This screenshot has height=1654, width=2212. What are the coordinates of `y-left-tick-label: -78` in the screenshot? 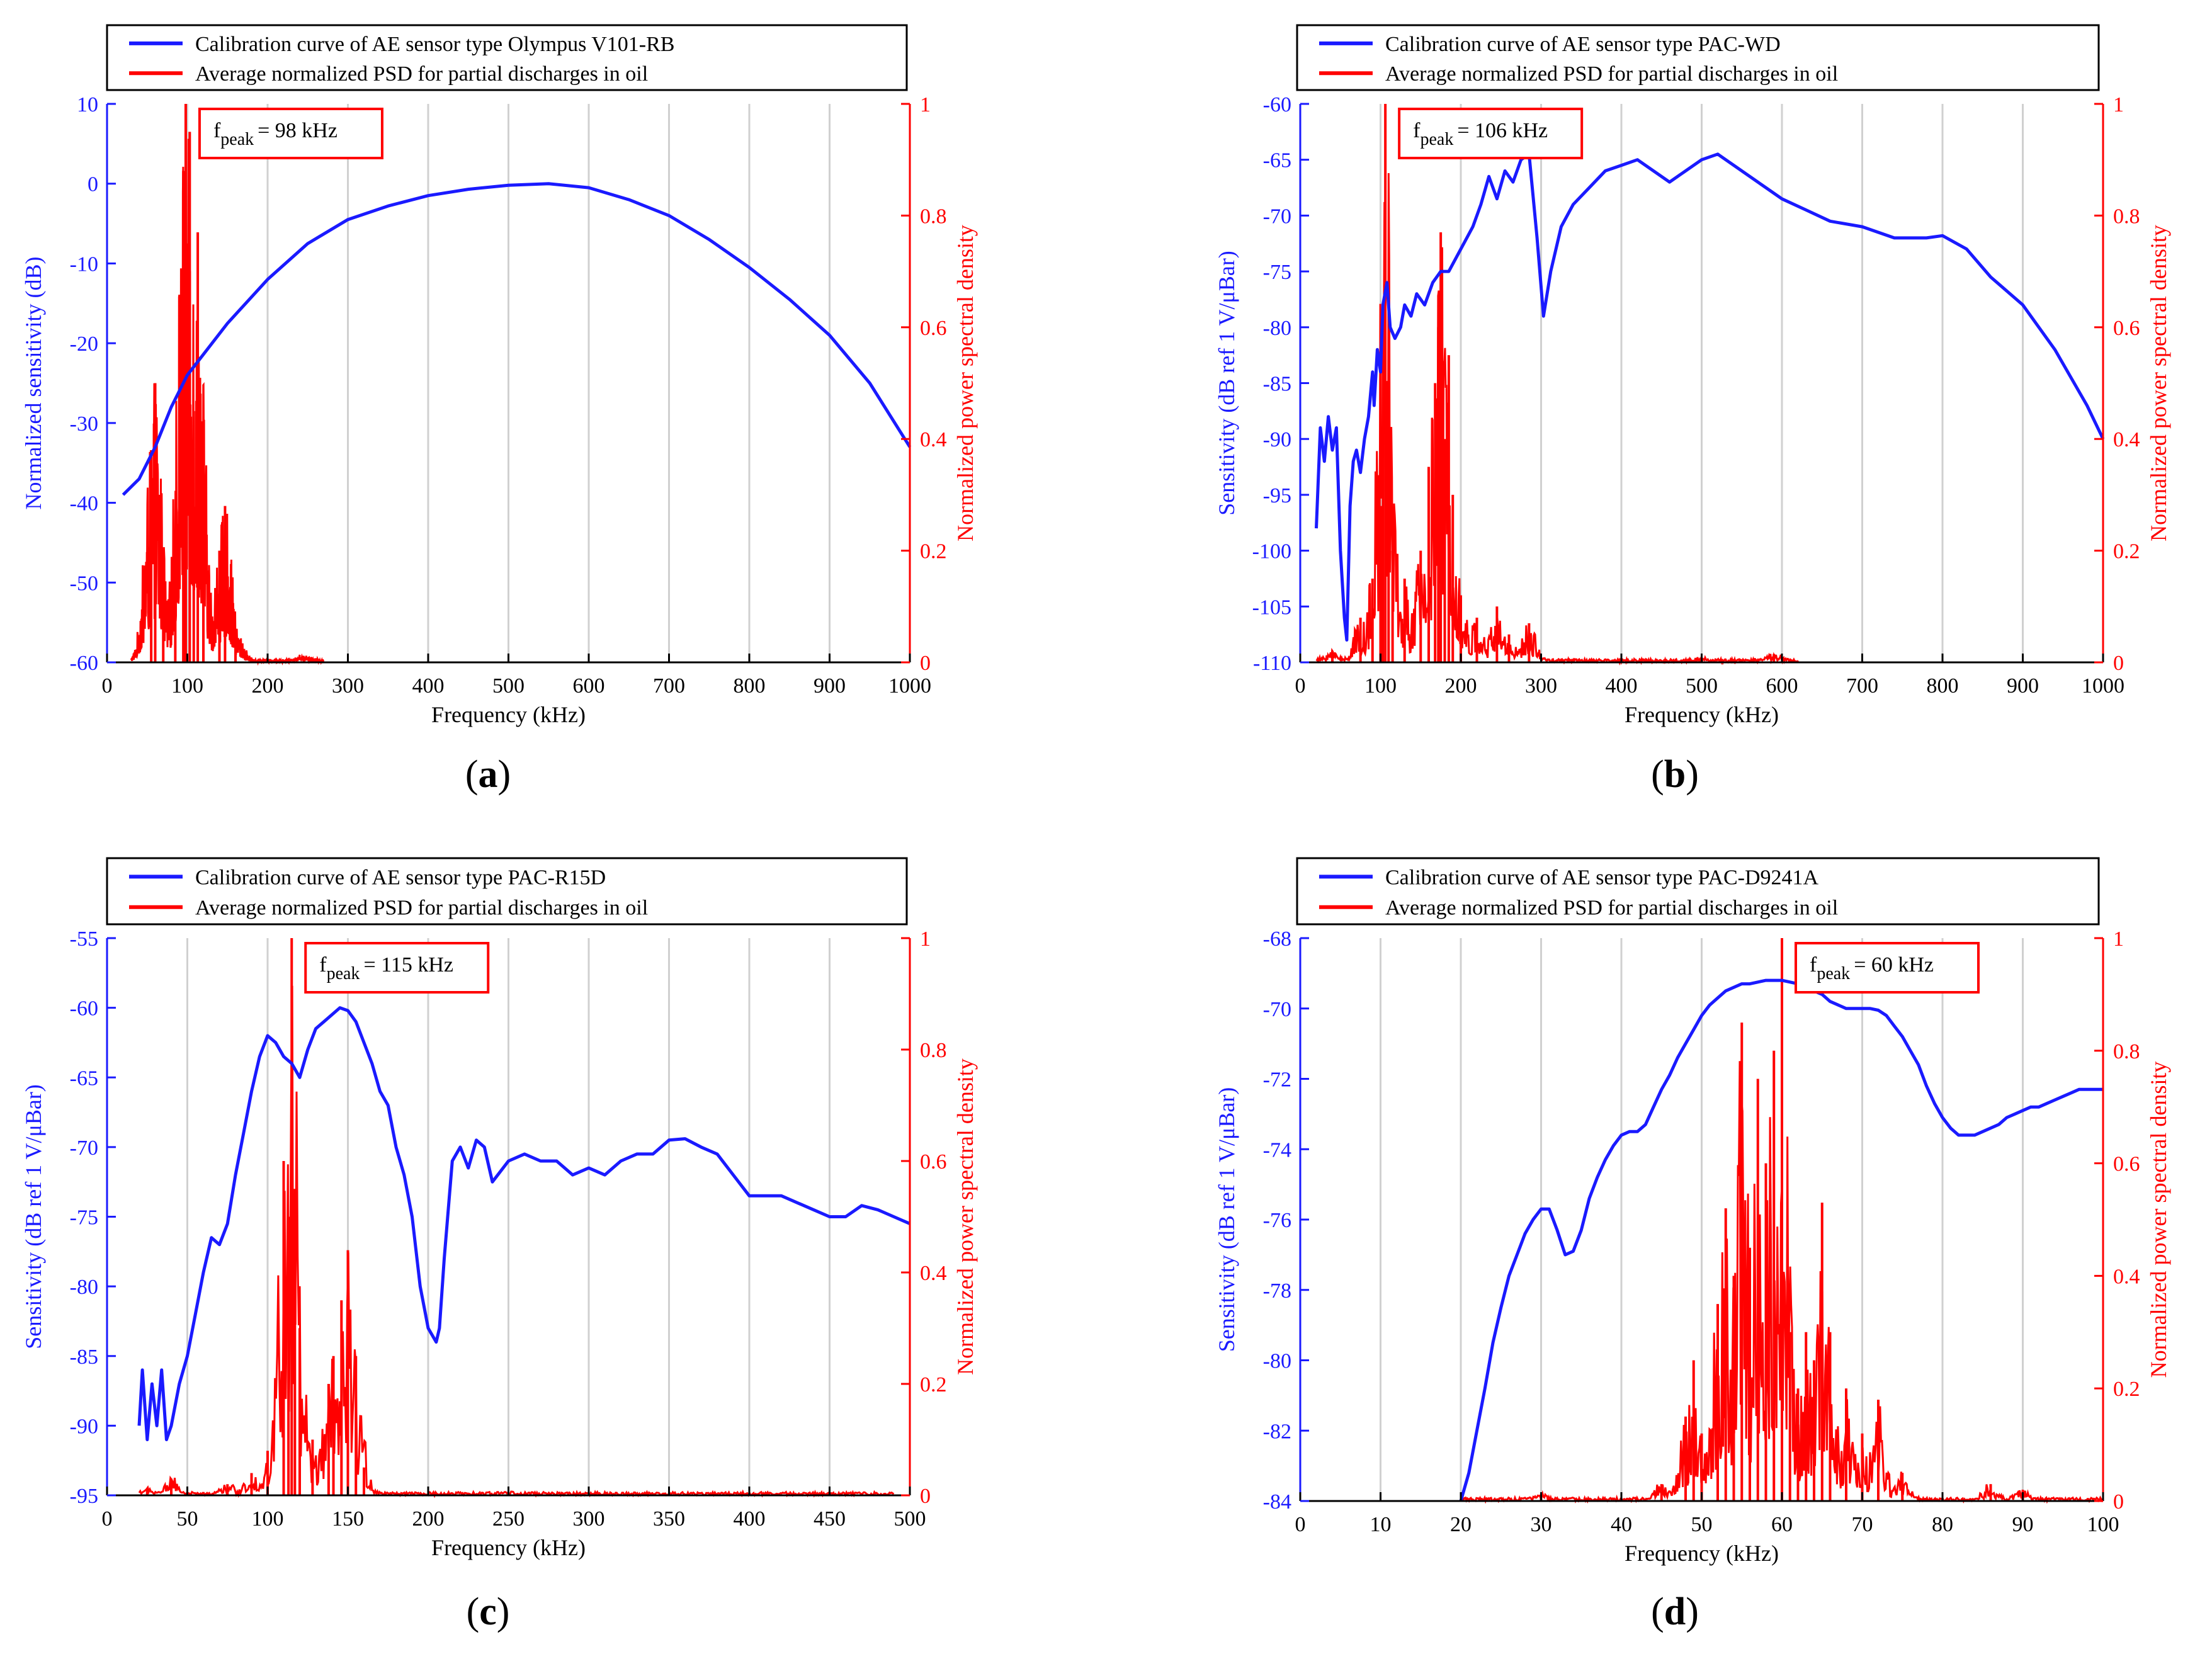 It's located at (1277, 1291).